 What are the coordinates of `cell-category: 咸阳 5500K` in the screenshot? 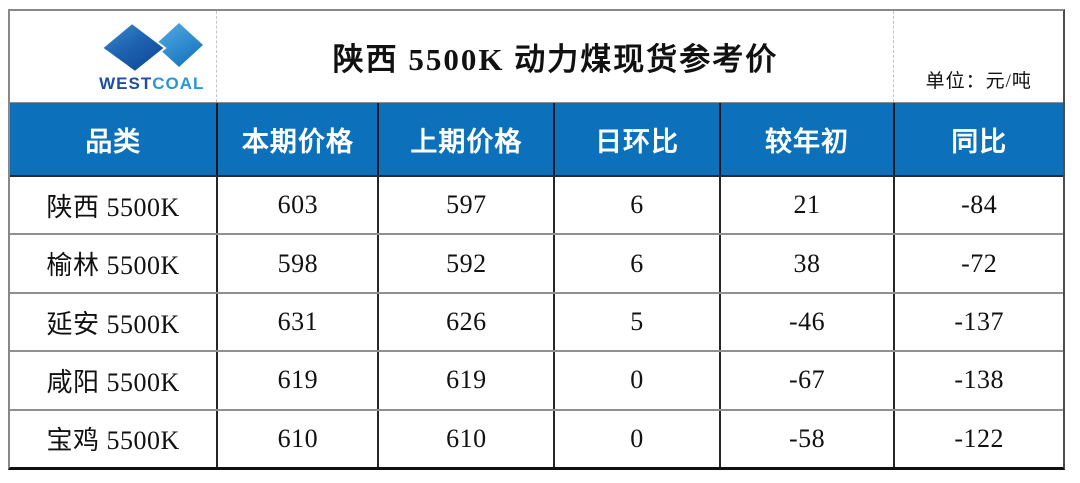 It's located at (113, 382).